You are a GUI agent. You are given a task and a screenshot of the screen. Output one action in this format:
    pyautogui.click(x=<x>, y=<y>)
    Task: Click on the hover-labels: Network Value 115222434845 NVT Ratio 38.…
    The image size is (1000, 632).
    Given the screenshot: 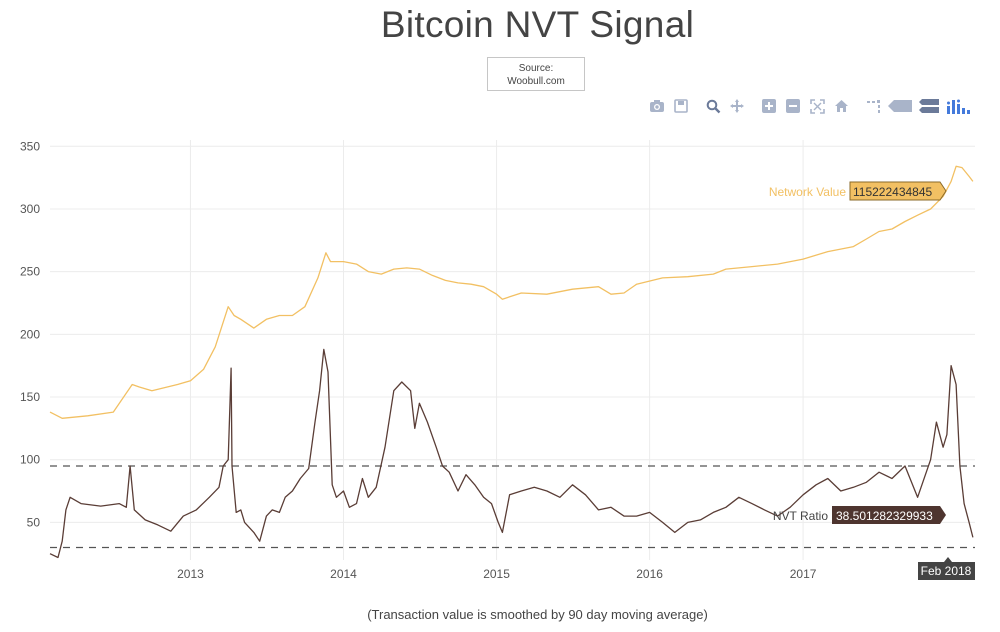 What is the action you would take?
    pyautogui.click(x=872, y=380)
    